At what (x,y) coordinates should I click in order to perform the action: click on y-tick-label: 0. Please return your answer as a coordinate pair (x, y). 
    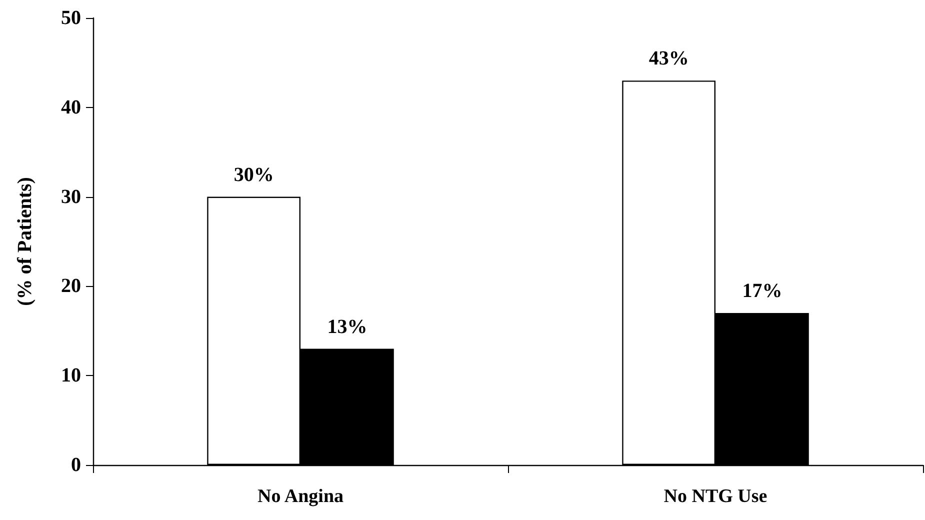
    Looking at the image, I should click on (76, 465).